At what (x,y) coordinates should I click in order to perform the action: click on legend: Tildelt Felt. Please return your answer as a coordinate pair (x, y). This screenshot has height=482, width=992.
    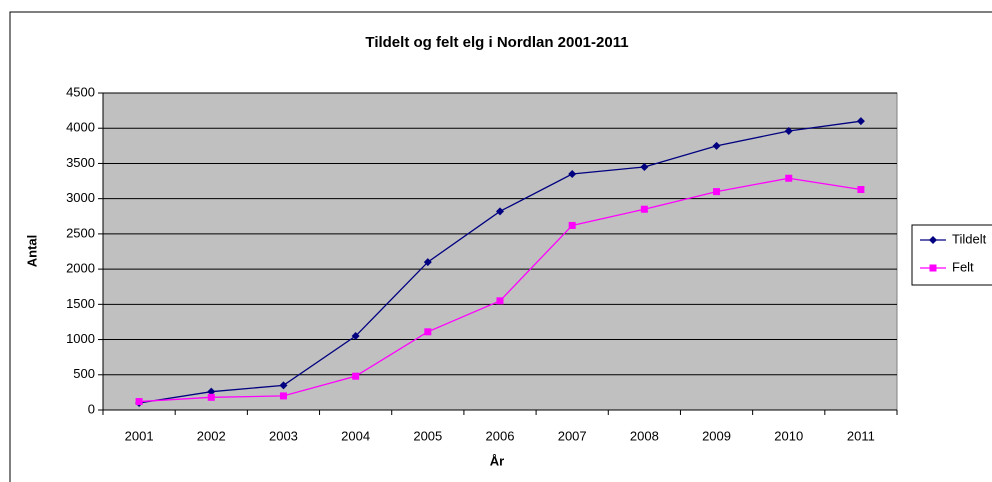
    Looking at the image, I should click on (951, 255).